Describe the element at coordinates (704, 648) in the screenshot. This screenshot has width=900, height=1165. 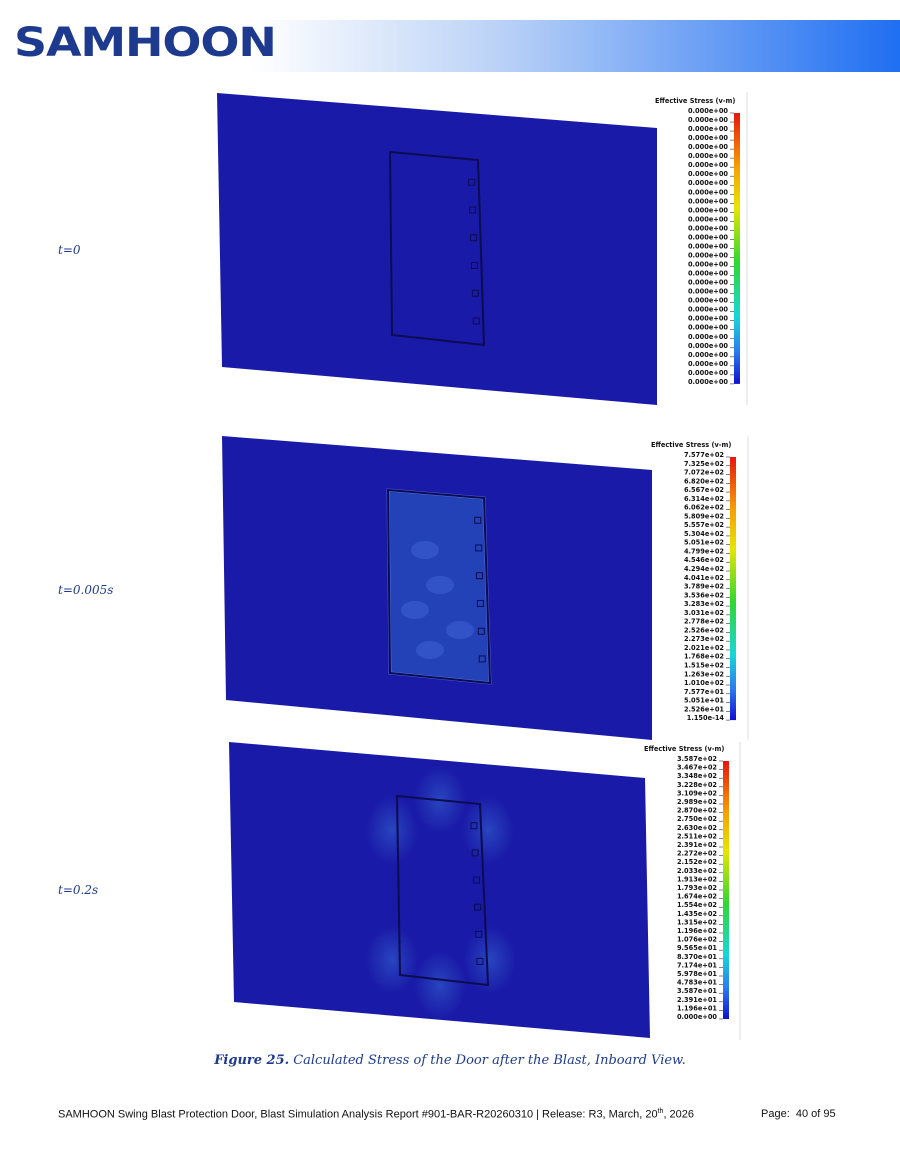
I see `legend-label: 2.021e+02` at that location.